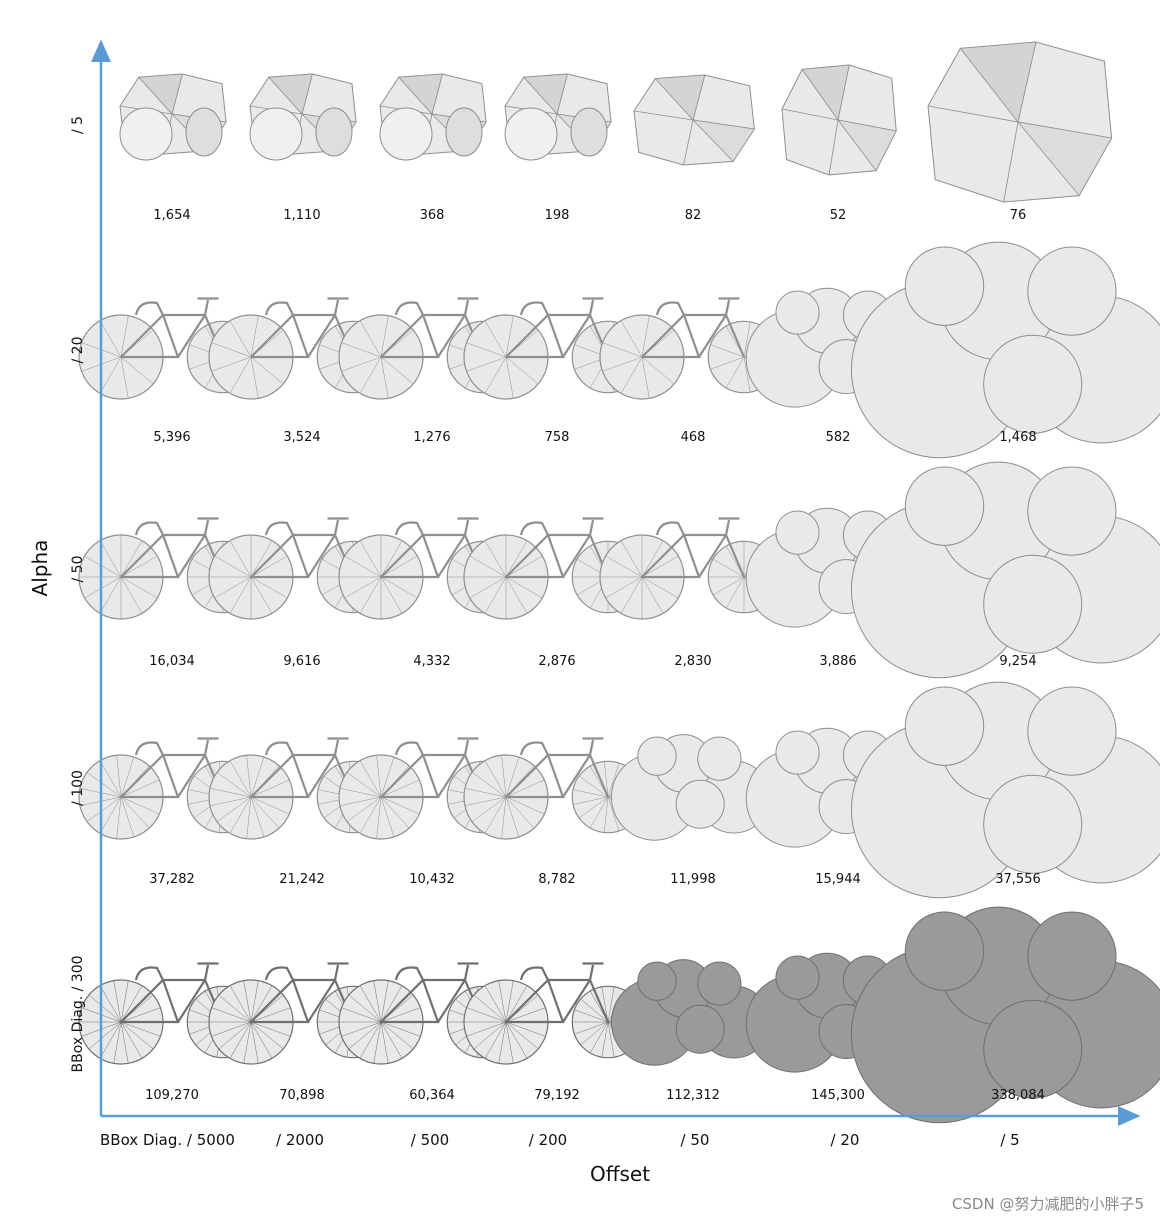 The image size is (1160, 1222). Describe the element at coordinates (431, 661) in the screenshot. I see `face-count-r3-c3: 4,332` at that location.